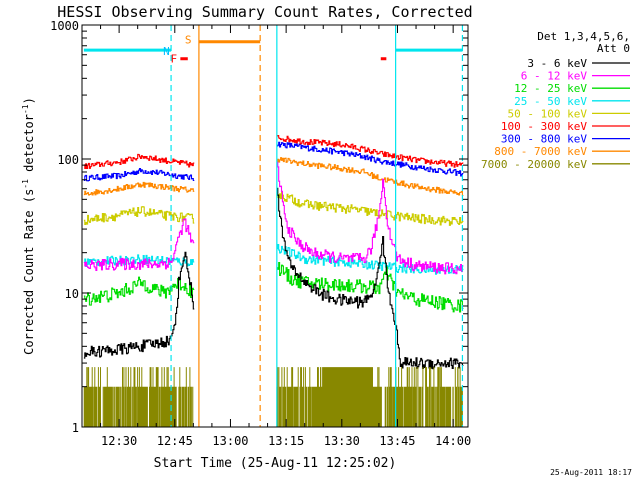 This screenshot has height=480, width=640. I want to click on series-300-800keV, so click(273, 161).